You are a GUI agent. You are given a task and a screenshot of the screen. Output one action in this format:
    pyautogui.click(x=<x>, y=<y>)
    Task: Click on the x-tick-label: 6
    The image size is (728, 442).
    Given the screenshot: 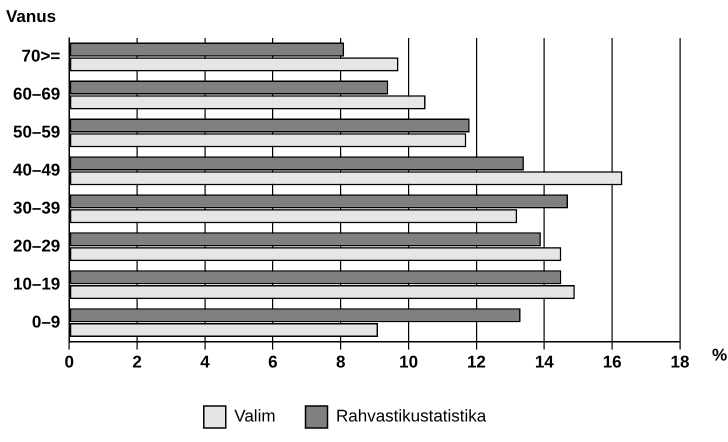 What is the action you would take?
    pyautogui.click(x=273, y=362)
    